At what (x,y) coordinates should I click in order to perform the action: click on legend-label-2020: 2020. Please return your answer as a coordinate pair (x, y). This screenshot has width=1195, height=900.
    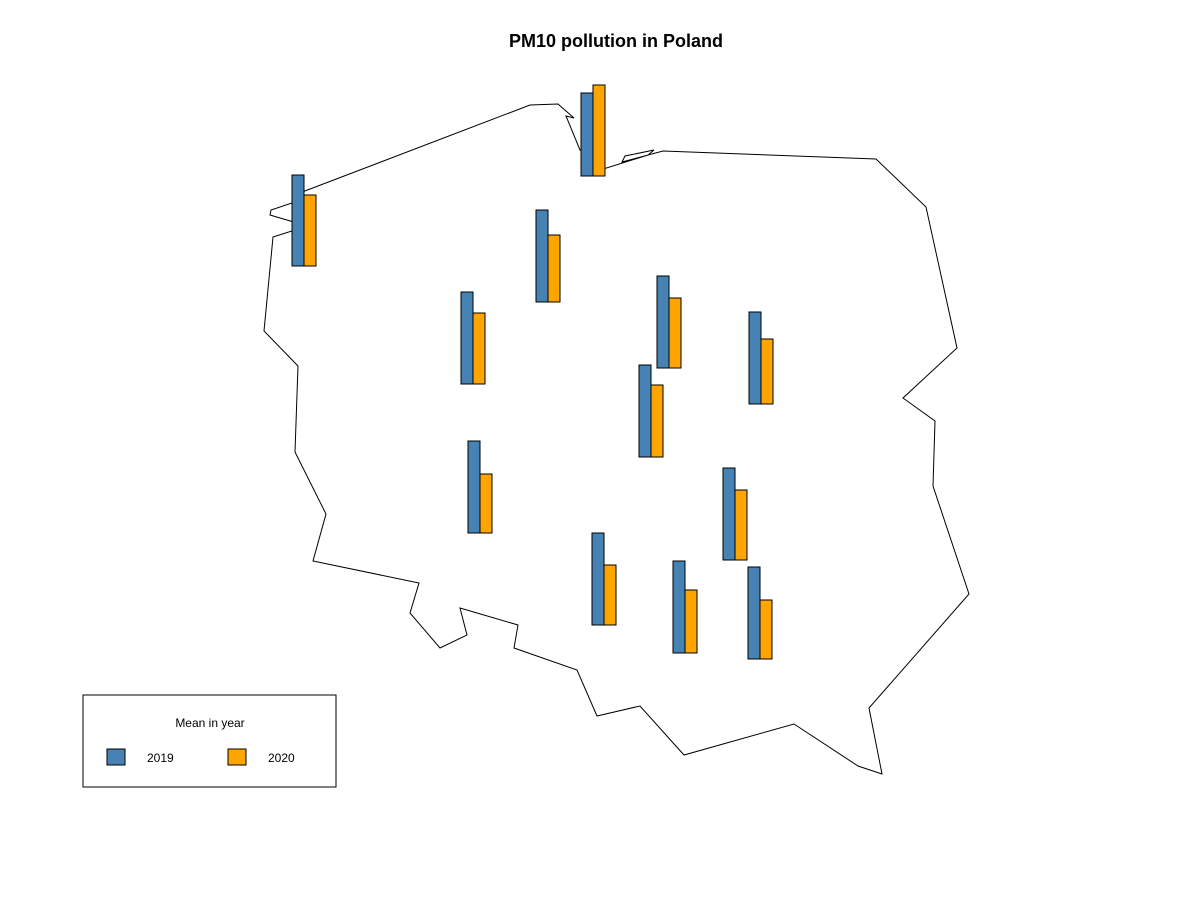
    Looking at the image, I should click on (281, 758).